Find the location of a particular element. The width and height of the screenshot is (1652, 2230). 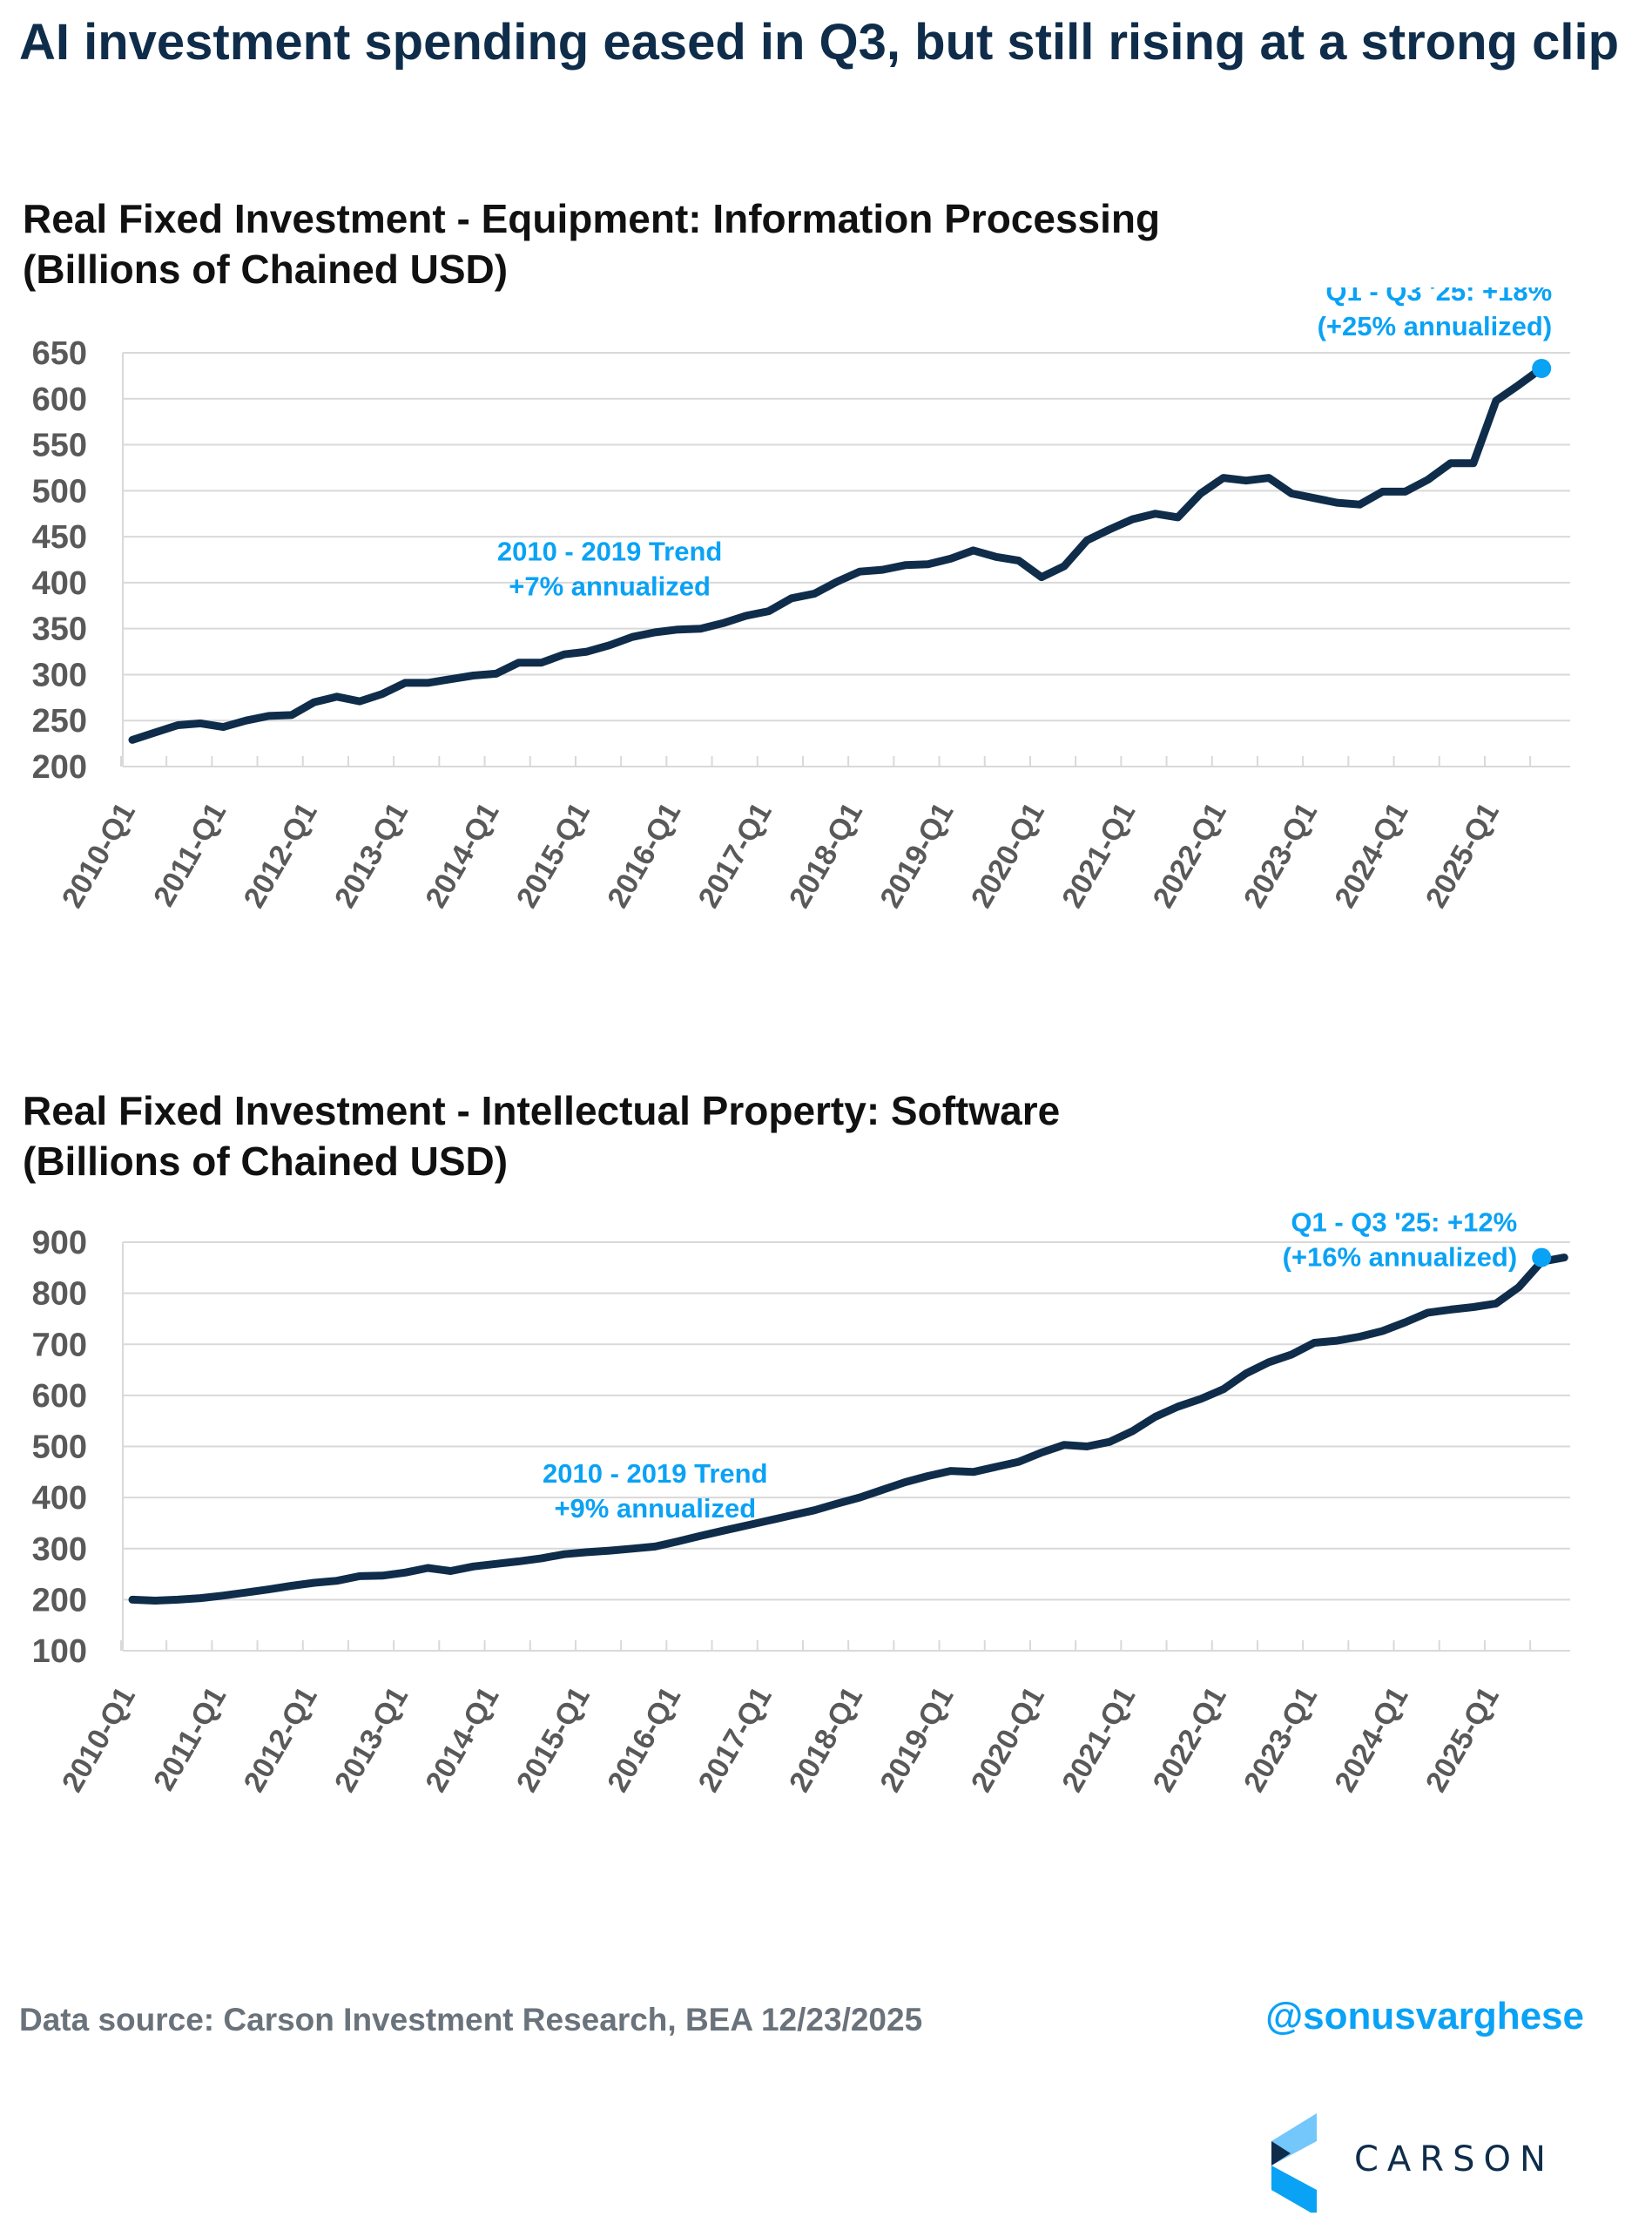

endpoint-annotation: (+25% annualized) is located at coordinates (1435, 326).